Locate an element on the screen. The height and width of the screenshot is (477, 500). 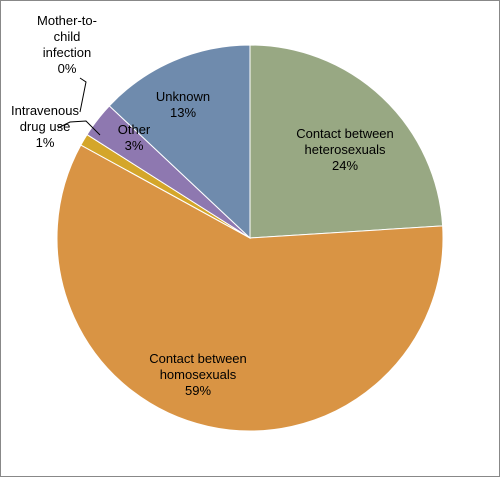
pie-slice is located at coordinates (179, 142).